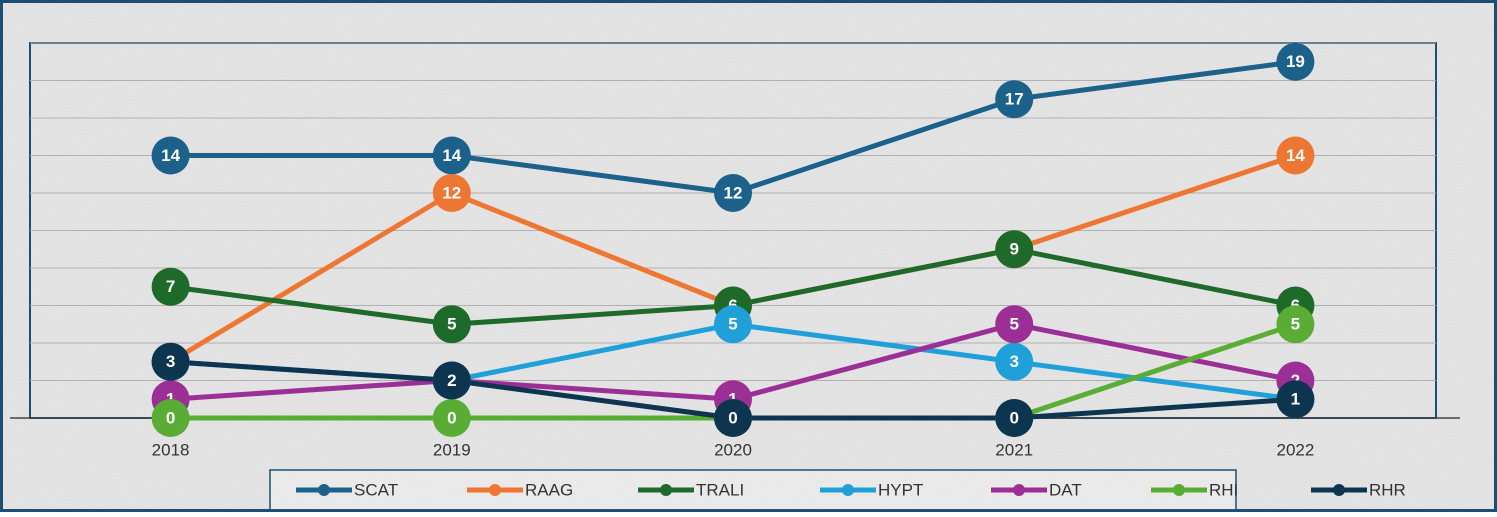  I want to click on x-tick-label: 2022, so click(1295, 449).